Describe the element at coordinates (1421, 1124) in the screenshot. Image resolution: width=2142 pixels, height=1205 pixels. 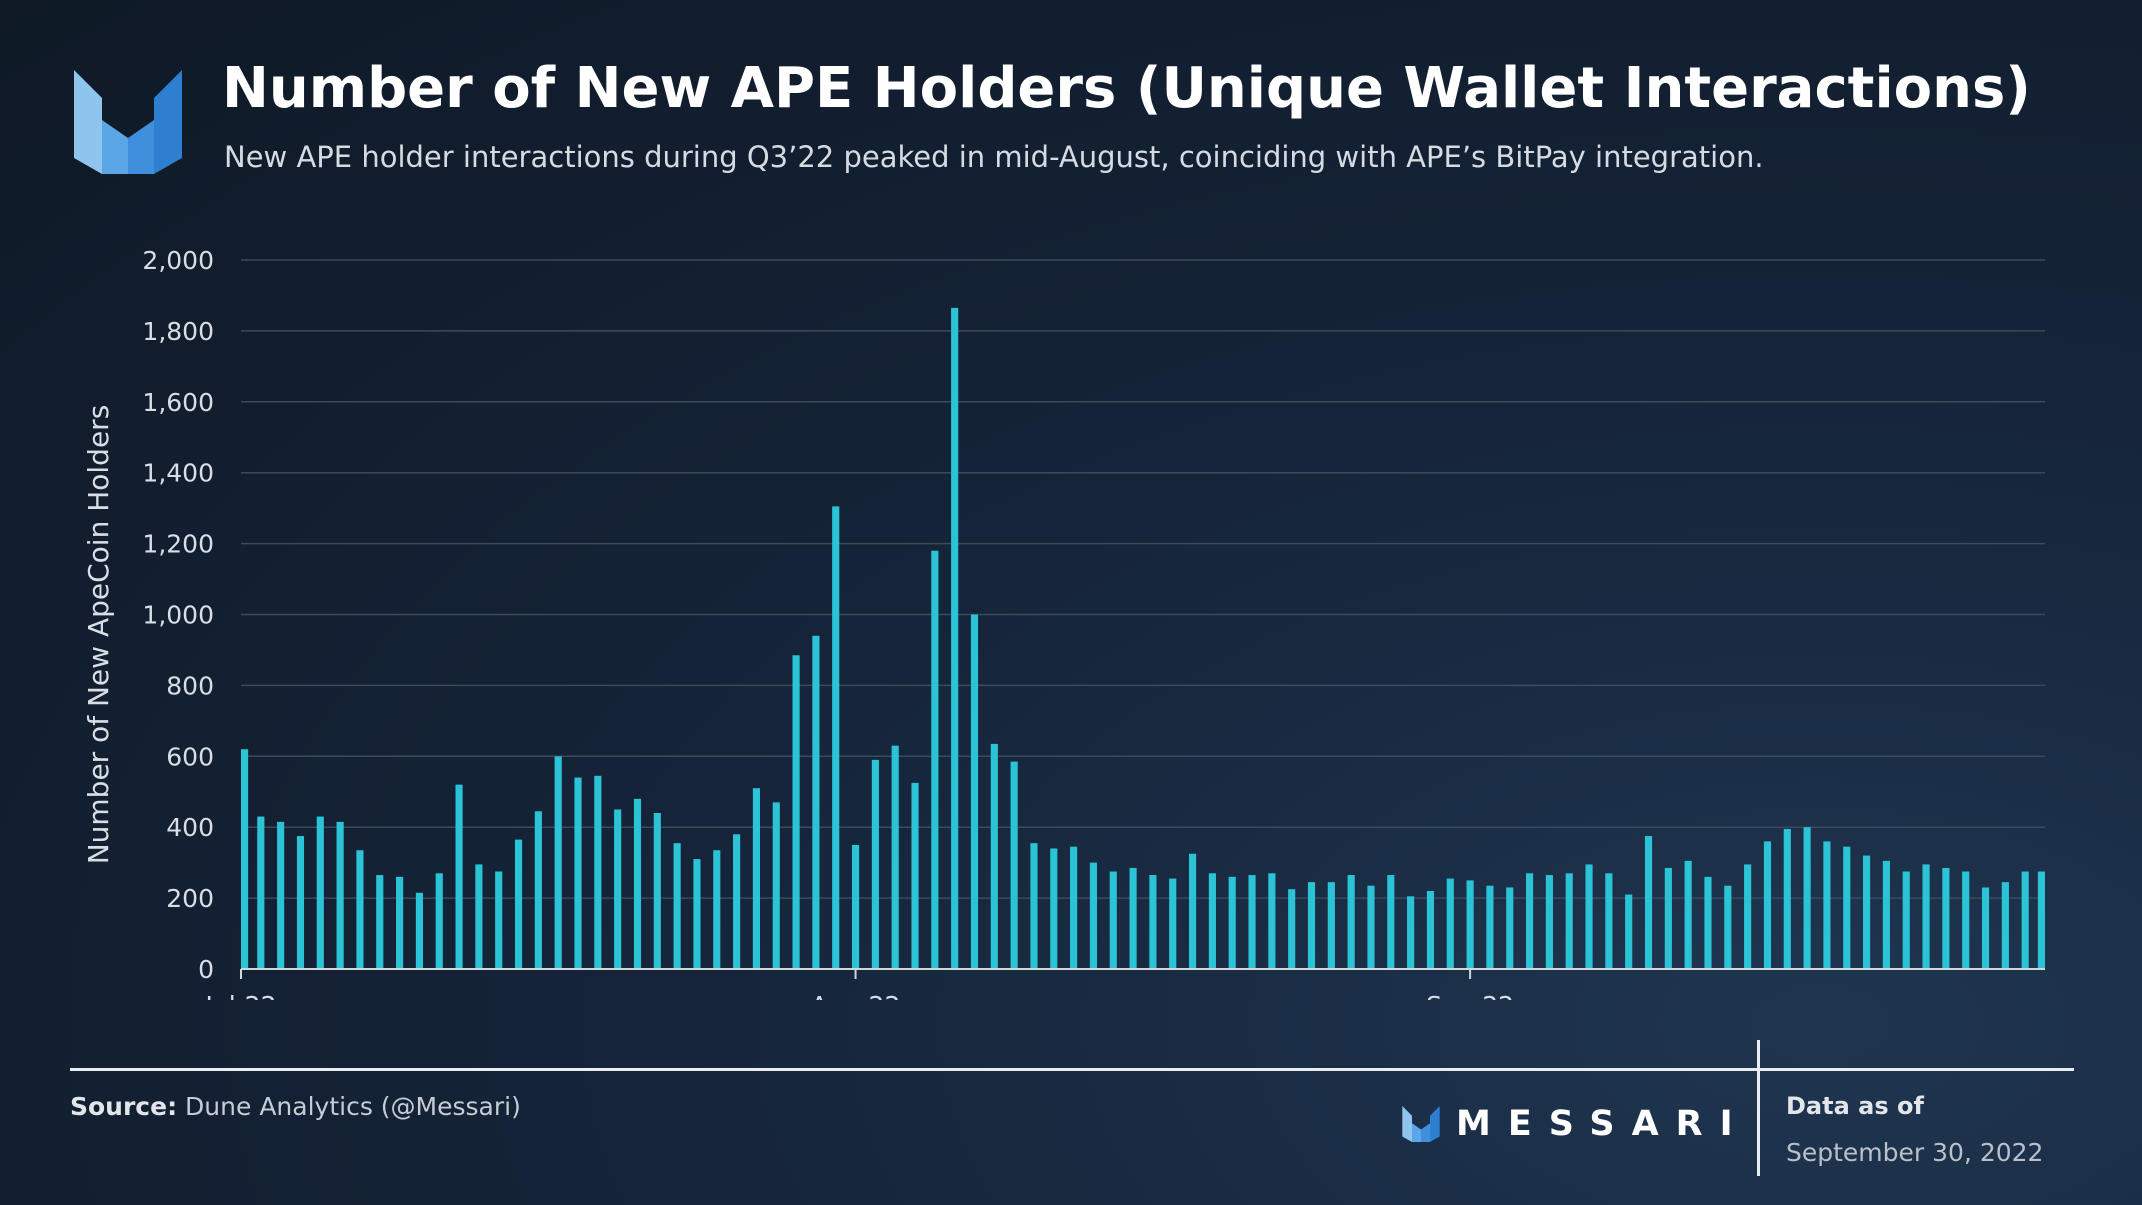
I see `messari-small-logo-icon` at that location.